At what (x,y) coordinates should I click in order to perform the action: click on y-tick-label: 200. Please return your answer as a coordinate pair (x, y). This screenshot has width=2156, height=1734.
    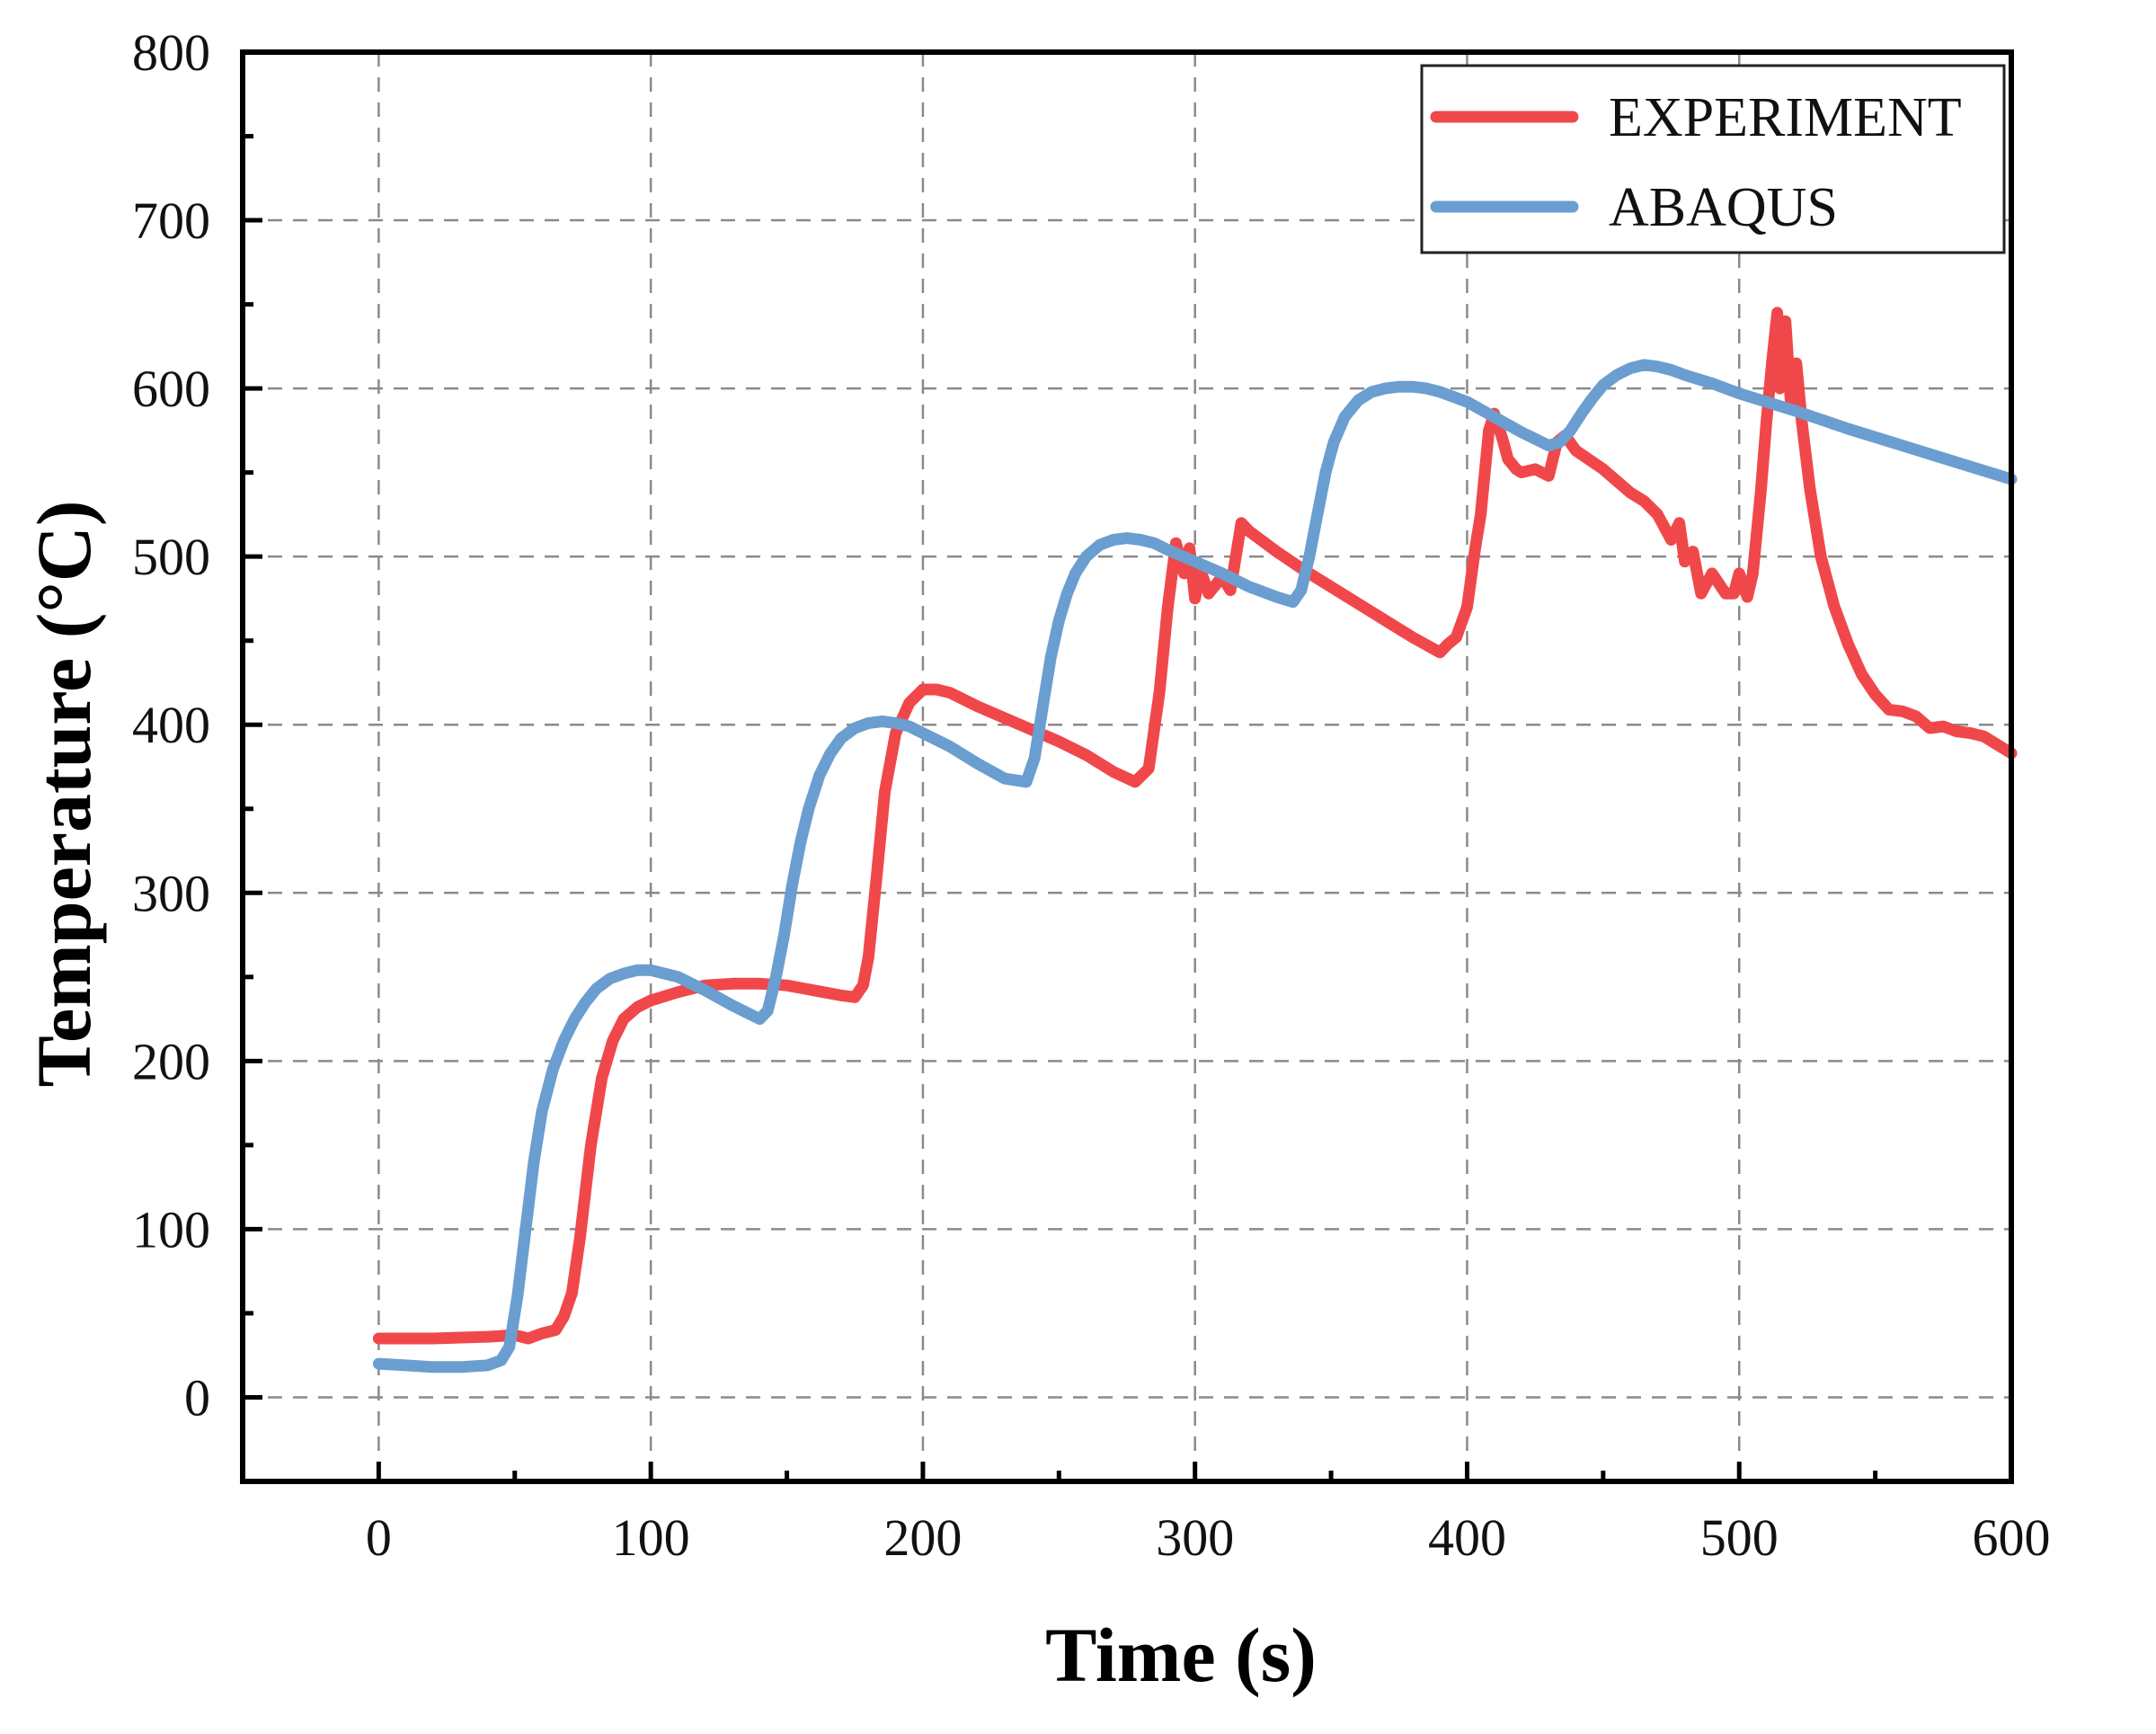
    Looking at the image, I should click on (171, 1061).